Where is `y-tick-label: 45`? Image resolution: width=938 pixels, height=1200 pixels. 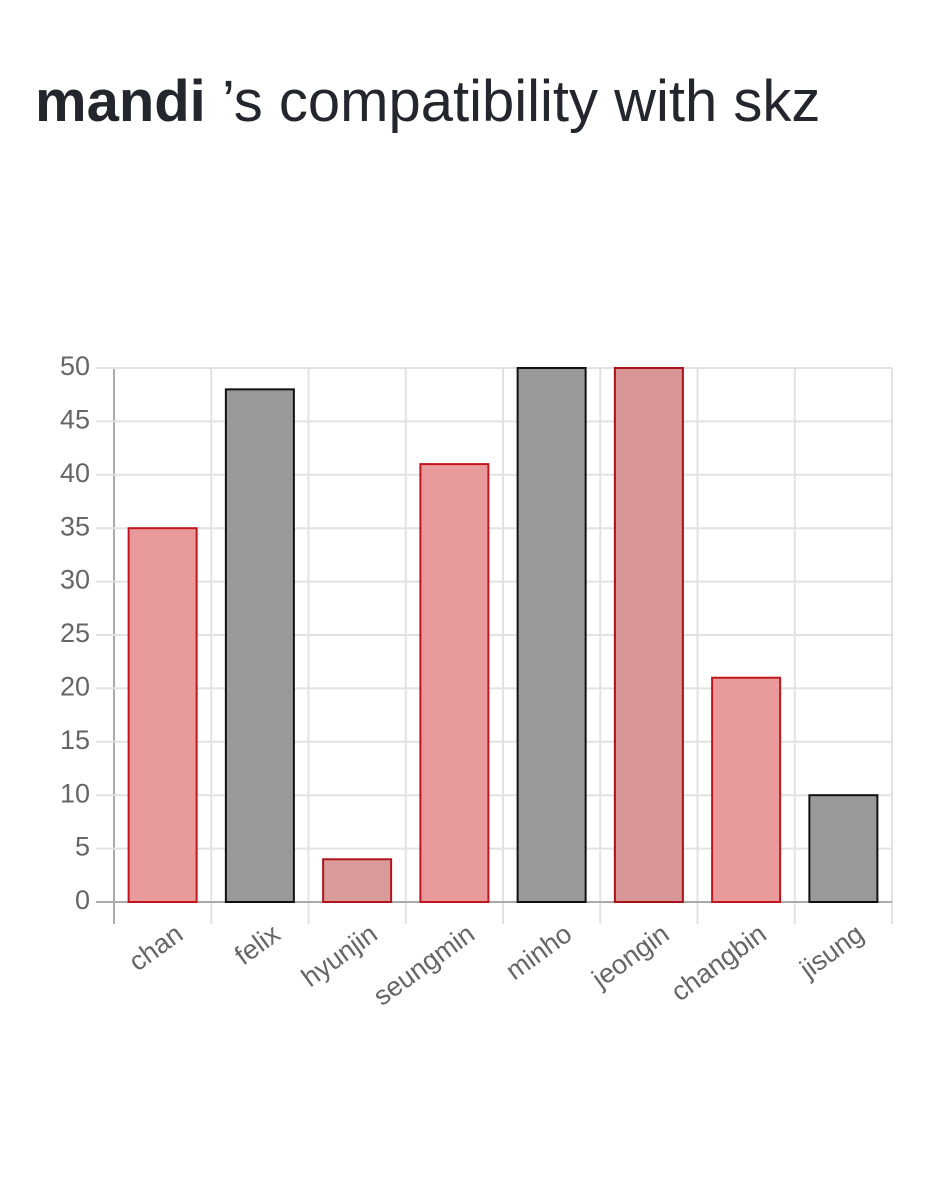 y-tick-label: 45 is located at coordinates (75, 420).